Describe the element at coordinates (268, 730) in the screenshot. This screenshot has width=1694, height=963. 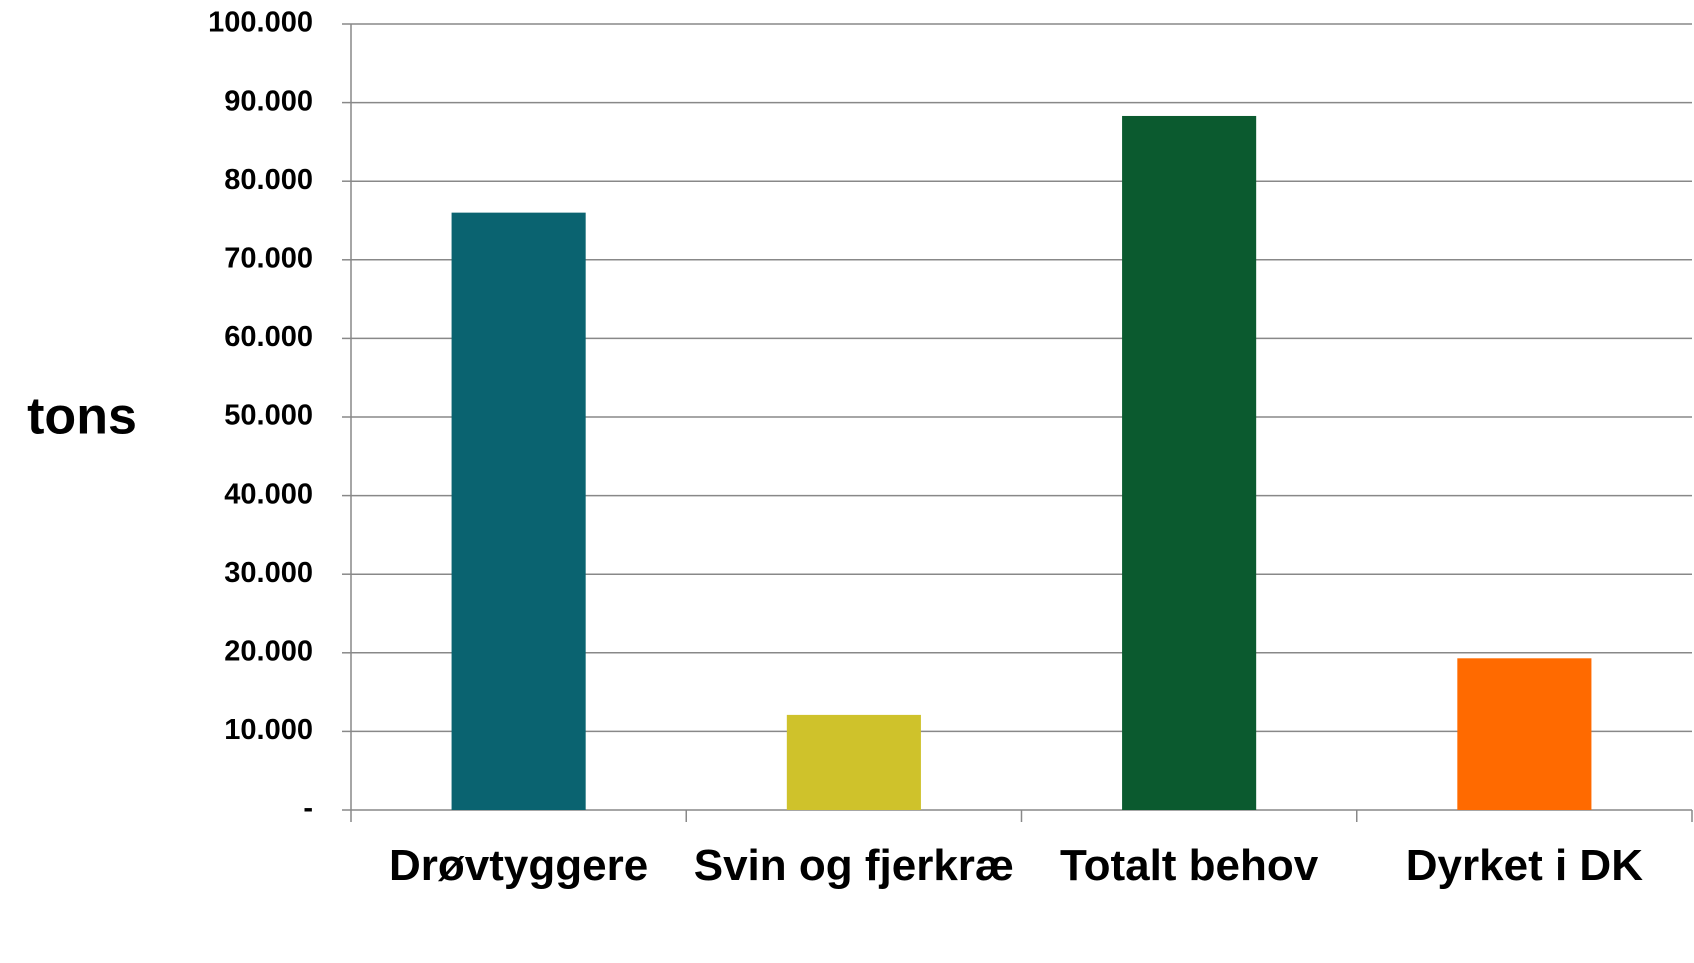
I see `y-tick-label: 10.000` at that location.